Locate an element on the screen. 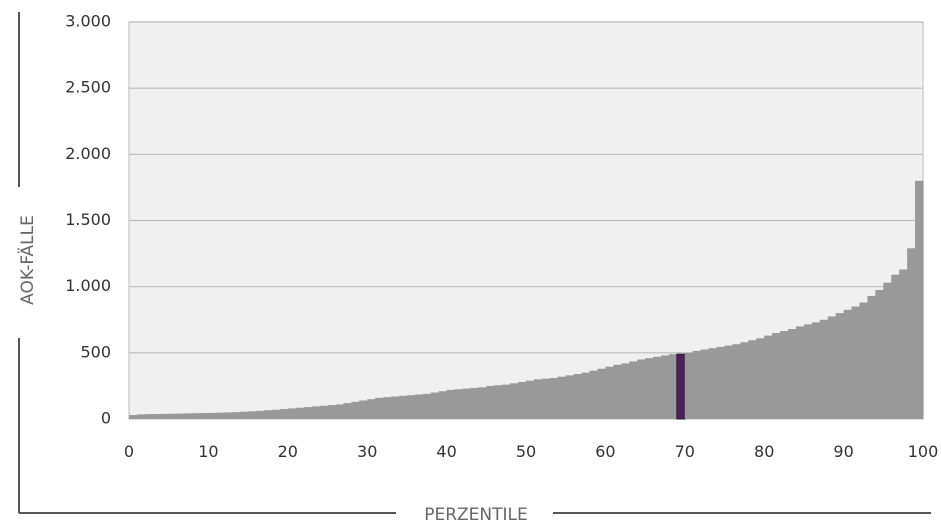 The image size is (941, 524). y-tick-label: 500 is located at coordinates (95, 351).